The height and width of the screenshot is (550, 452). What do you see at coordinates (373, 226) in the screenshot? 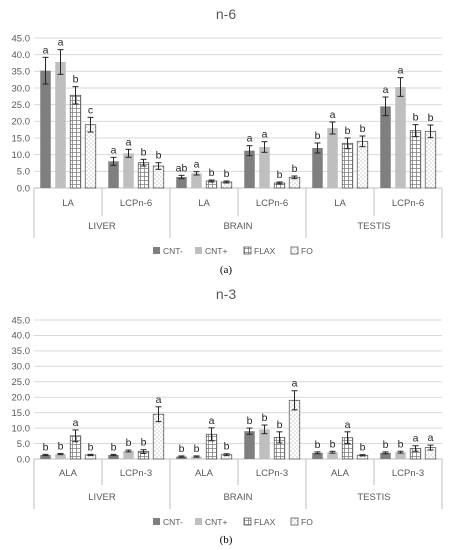
I see `x-group-label: TESTIS` at bounding box center [373, 226].